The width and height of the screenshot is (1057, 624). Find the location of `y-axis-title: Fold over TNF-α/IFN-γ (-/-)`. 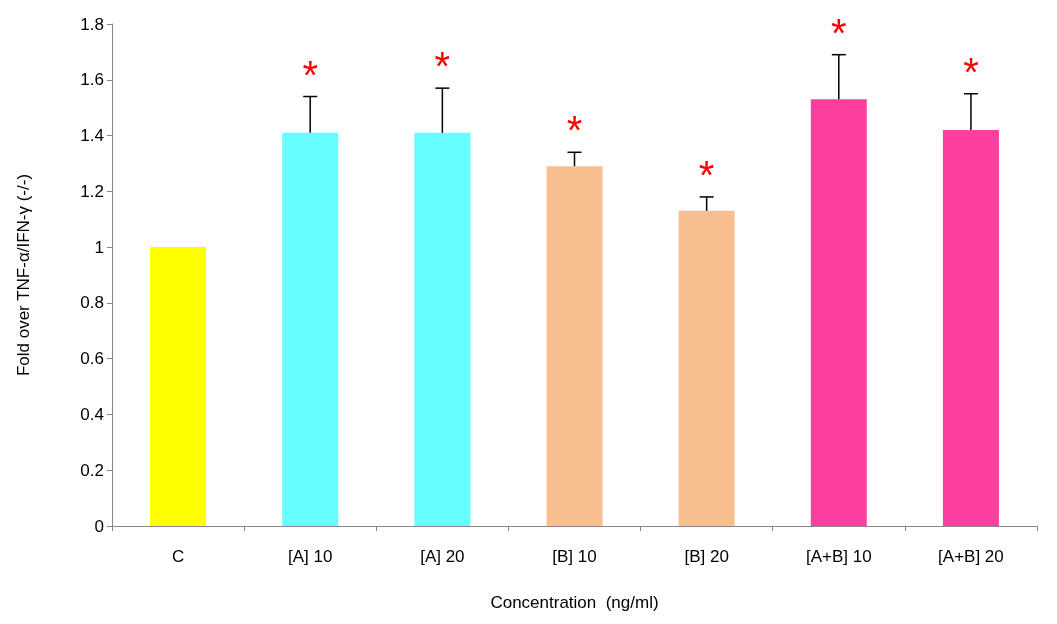

y-axis-title: Fold over TNF-α/IFN-γ (-/-) is located at coordinates (23, 275).